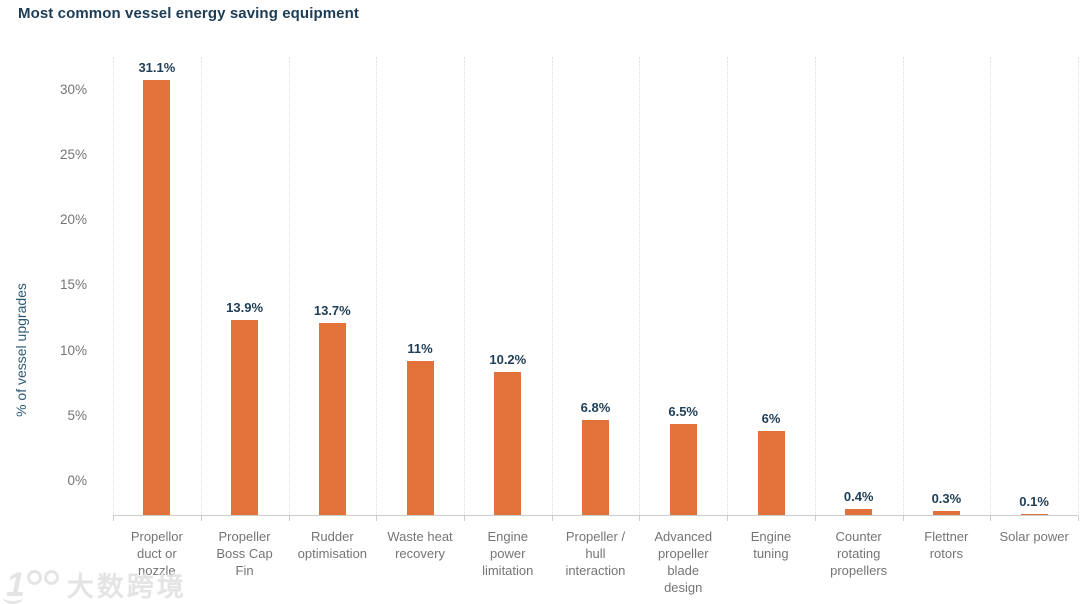 This screenshot has width=1080, height=604. Describe the element at coordinates (73, 89) in the screenshot. I see `y-axis-tick-label: 30%` at that location.